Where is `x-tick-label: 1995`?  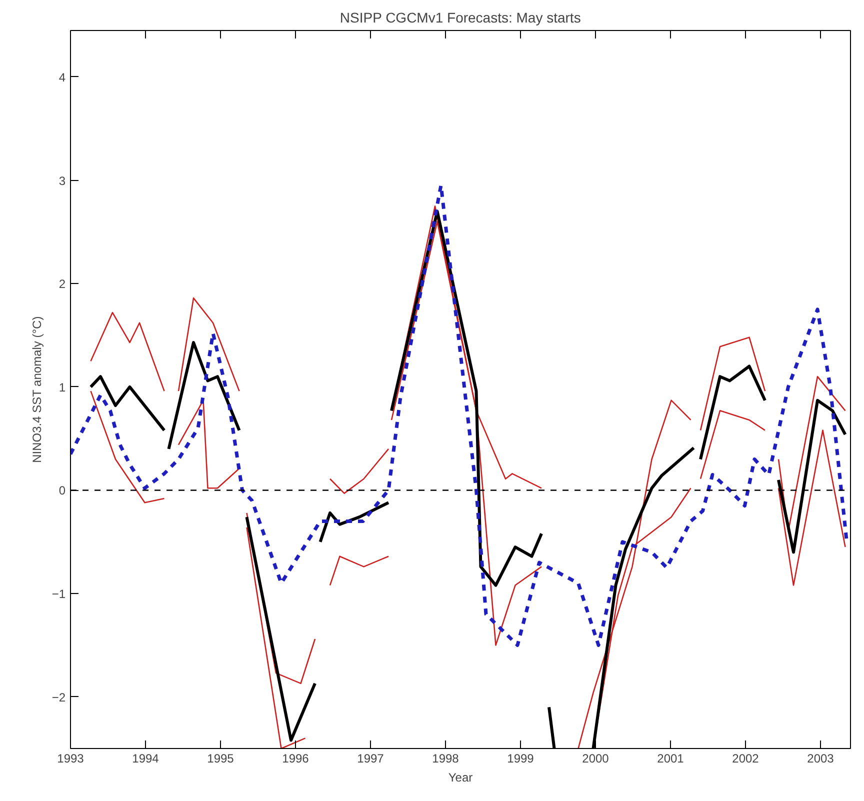 x-tick-label: 1995 is located at coordinates (220, 759).